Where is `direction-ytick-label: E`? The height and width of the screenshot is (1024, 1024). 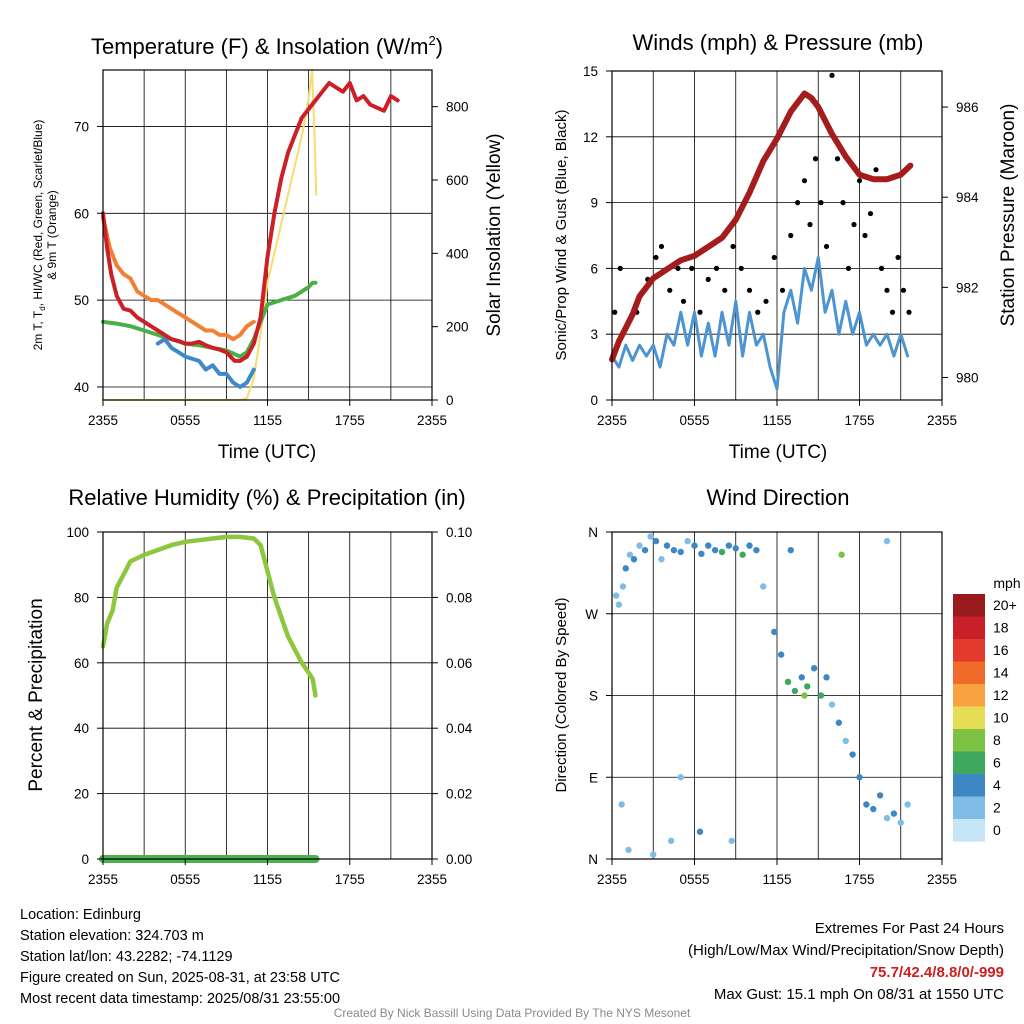
direction-ytick-label: E is located at coordinates (593, 777).